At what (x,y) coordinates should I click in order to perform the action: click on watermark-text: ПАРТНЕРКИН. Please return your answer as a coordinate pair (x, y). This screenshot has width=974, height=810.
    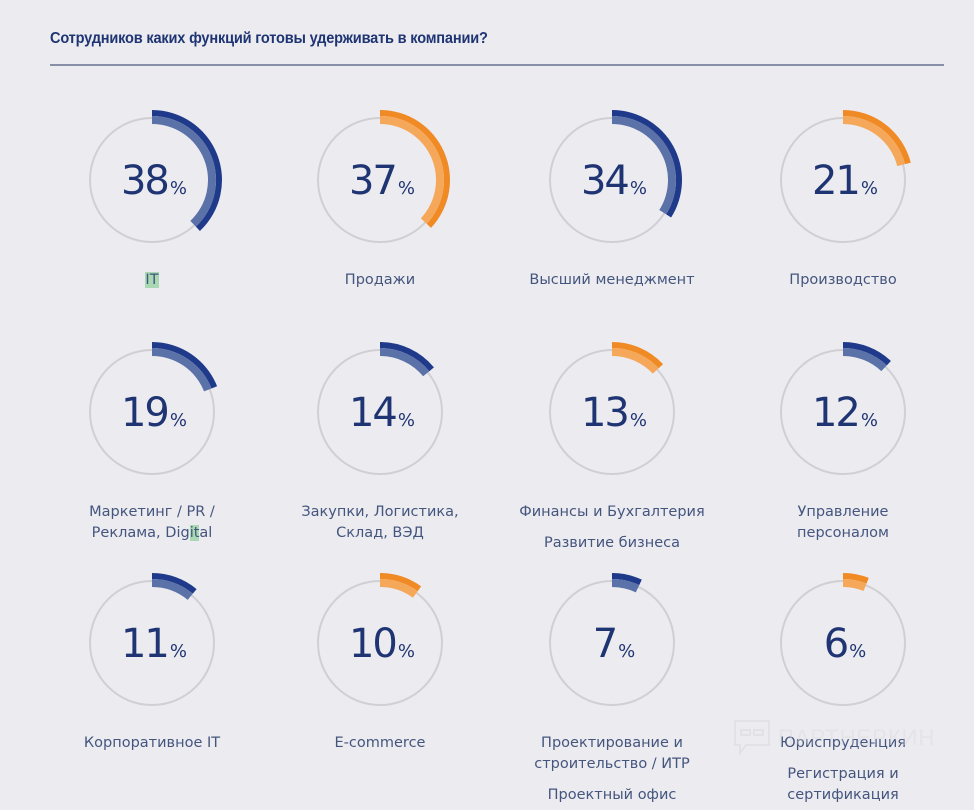
    Looking at the image, I should click on (857, 737).